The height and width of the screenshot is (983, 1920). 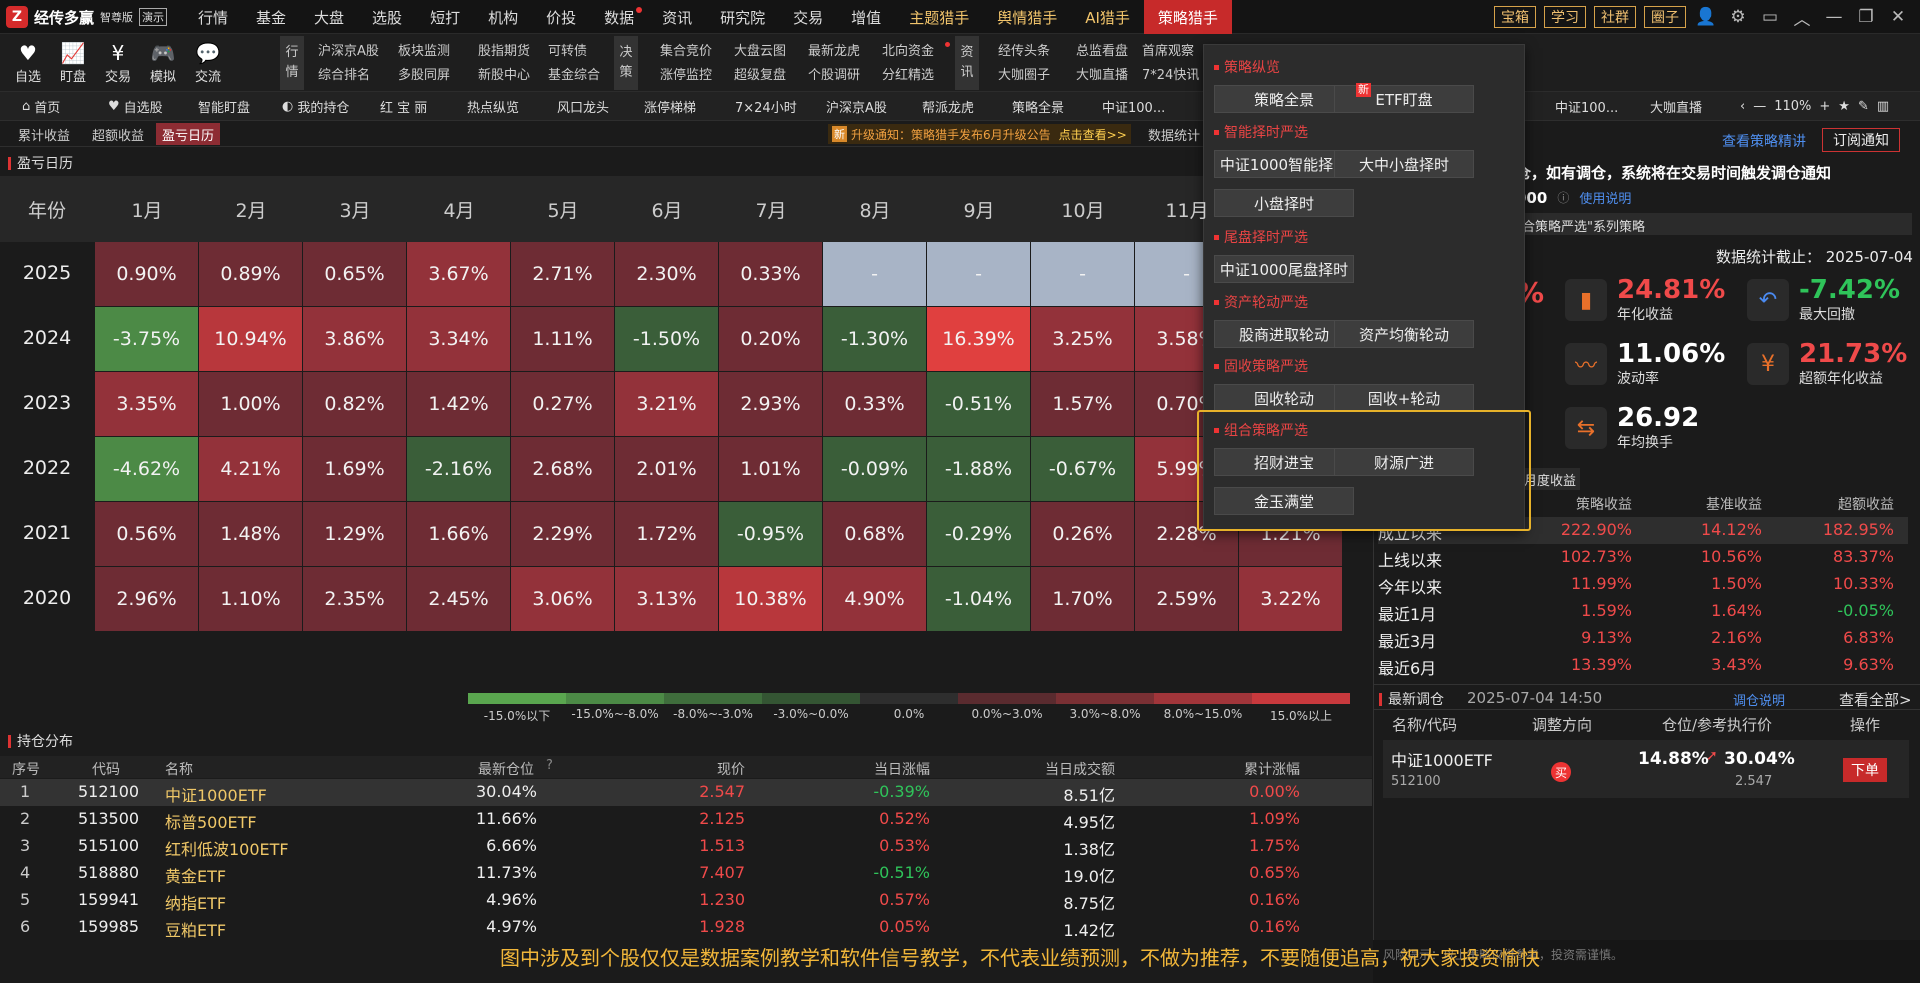 What do you see at coordinates (770, 274) in the screenshot?
I see `calendar-cell: 0.33%` at bounding box center [770, 274].